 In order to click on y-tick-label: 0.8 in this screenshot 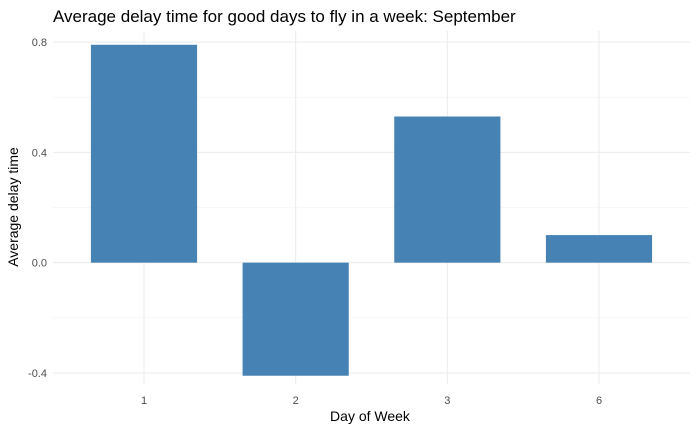, I will do `click(39, 43)`.